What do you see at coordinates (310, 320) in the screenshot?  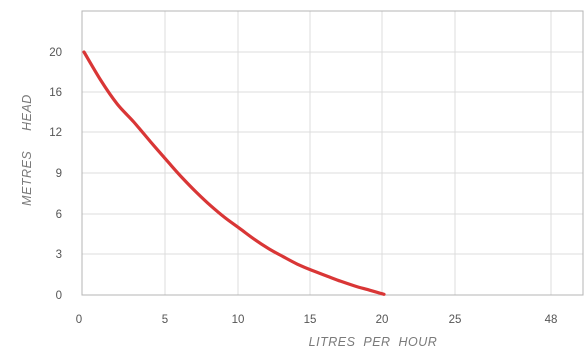 I see `x-tick-label: 15` at bounding box center [310, 320].